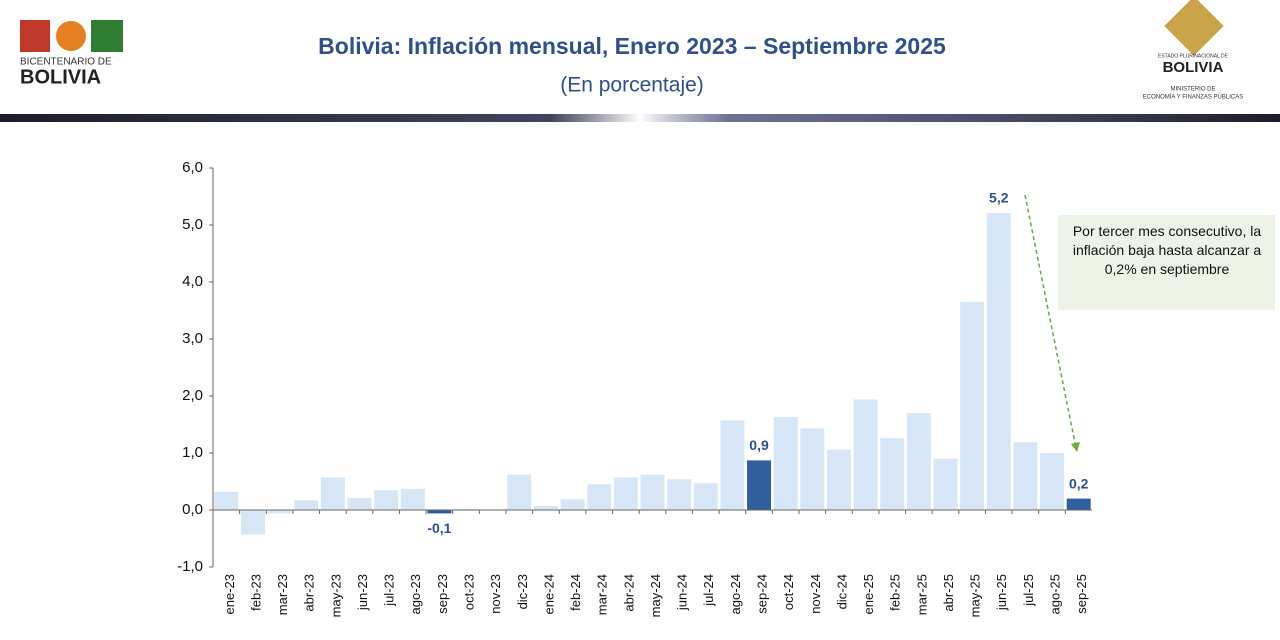 Image resolution: width=1280 pixels, height=640 pixels. I want to click on x-tick-label: oct-23, so click(468, 592).